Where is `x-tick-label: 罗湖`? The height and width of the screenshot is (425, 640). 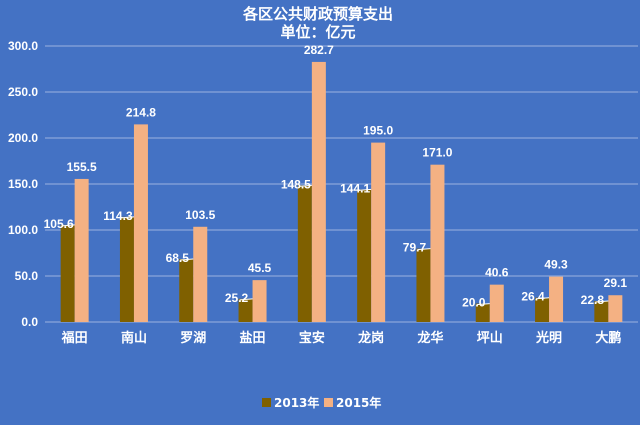 x-tick-label: 罗湖 is located at coordinates (193, 338).